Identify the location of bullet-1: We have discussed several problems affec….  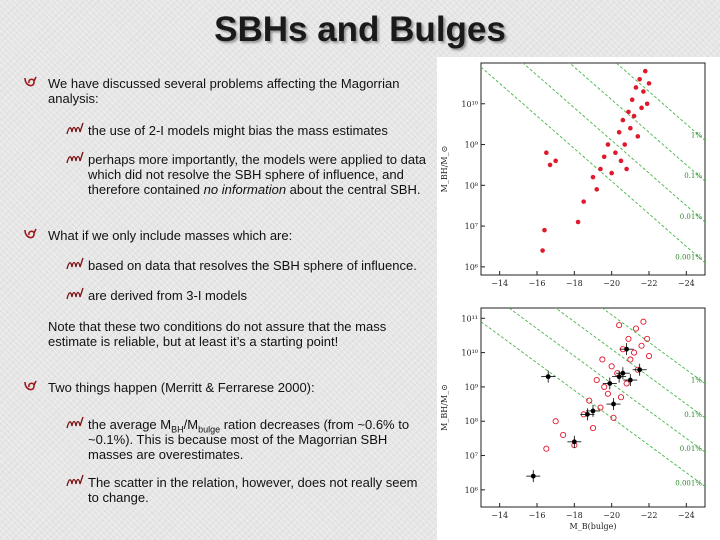
(226, 91).